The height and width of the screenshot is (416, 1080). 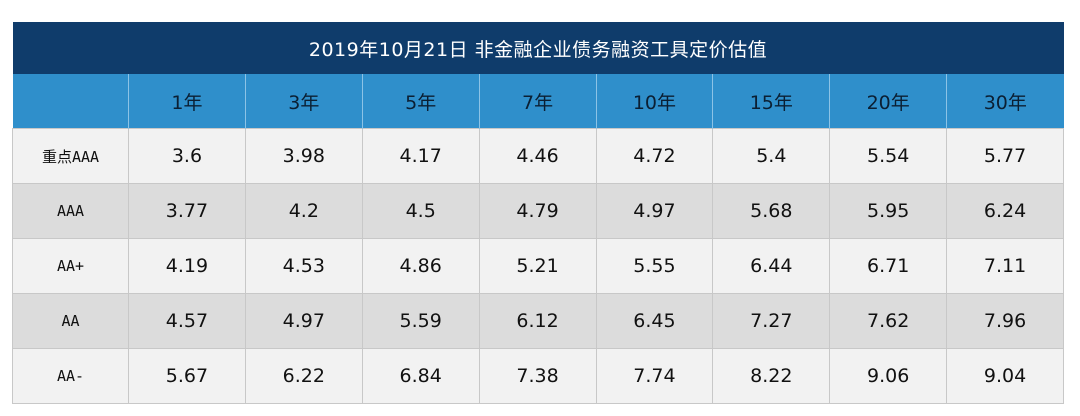 What do you see at coordinates (70, 321) in the screenshot?
I see `row-label: AA` at bounding box center [70, 321].